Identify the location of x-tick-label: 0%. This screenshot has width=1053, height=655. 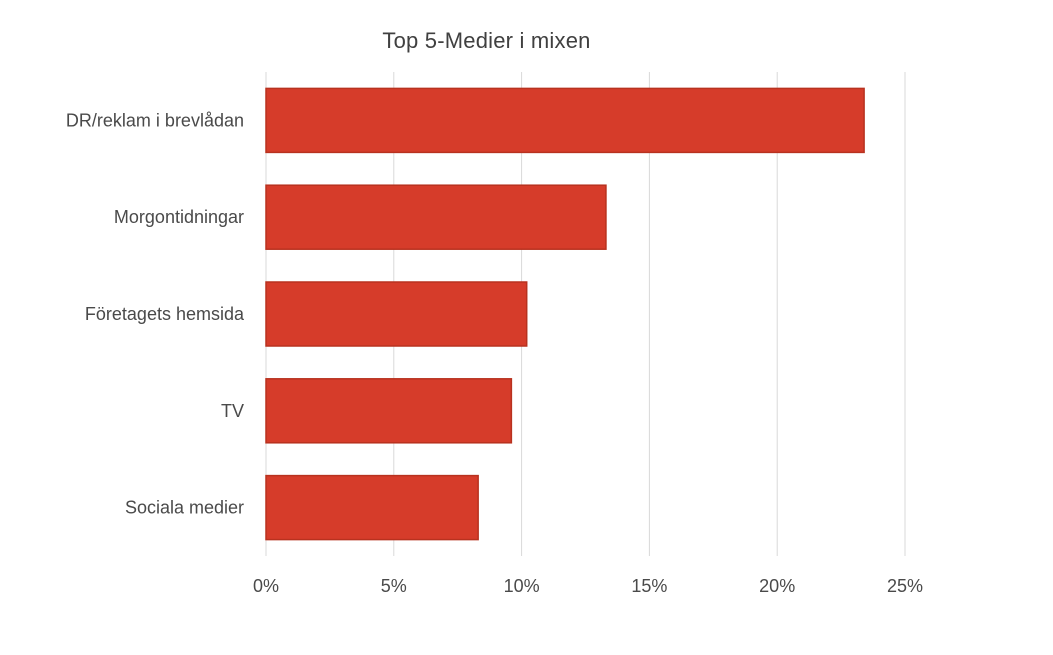
(266, 586).